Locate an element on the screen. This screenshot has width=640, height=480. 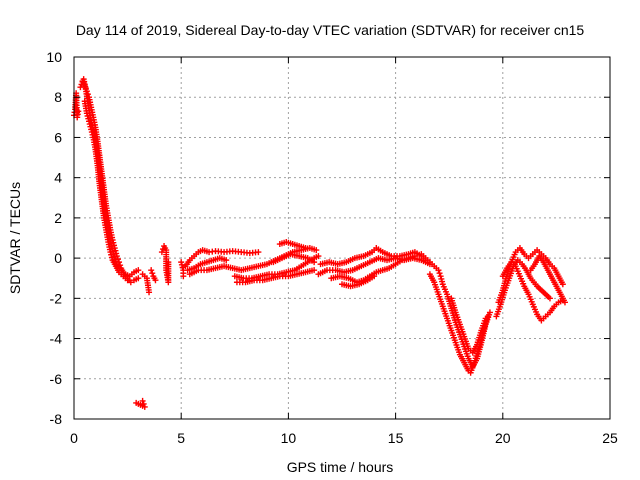
y-tick-label: 6 is located at coordinates (58, 137).